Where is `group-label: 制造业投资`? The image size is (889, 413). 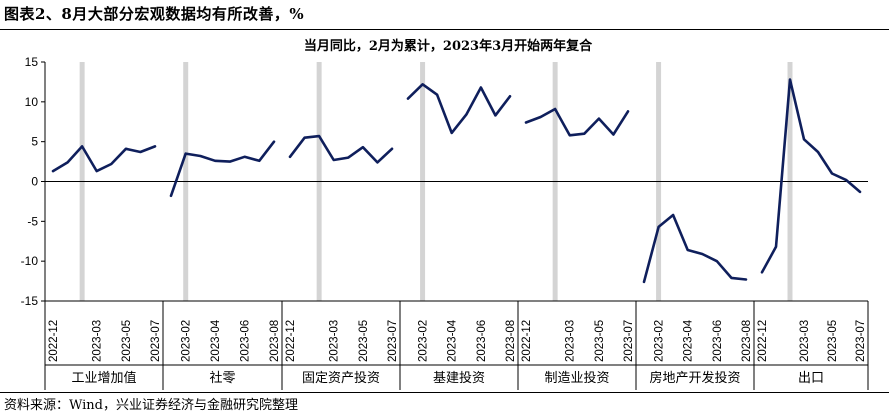 group-label: 制造业投资 is located at coordinates (576, 378).